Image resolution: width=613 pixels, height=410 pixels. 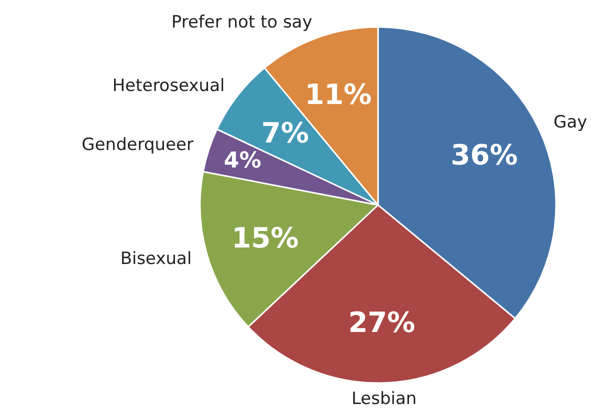 I want to click on data-label: 7%, so click(x=285, y=133).